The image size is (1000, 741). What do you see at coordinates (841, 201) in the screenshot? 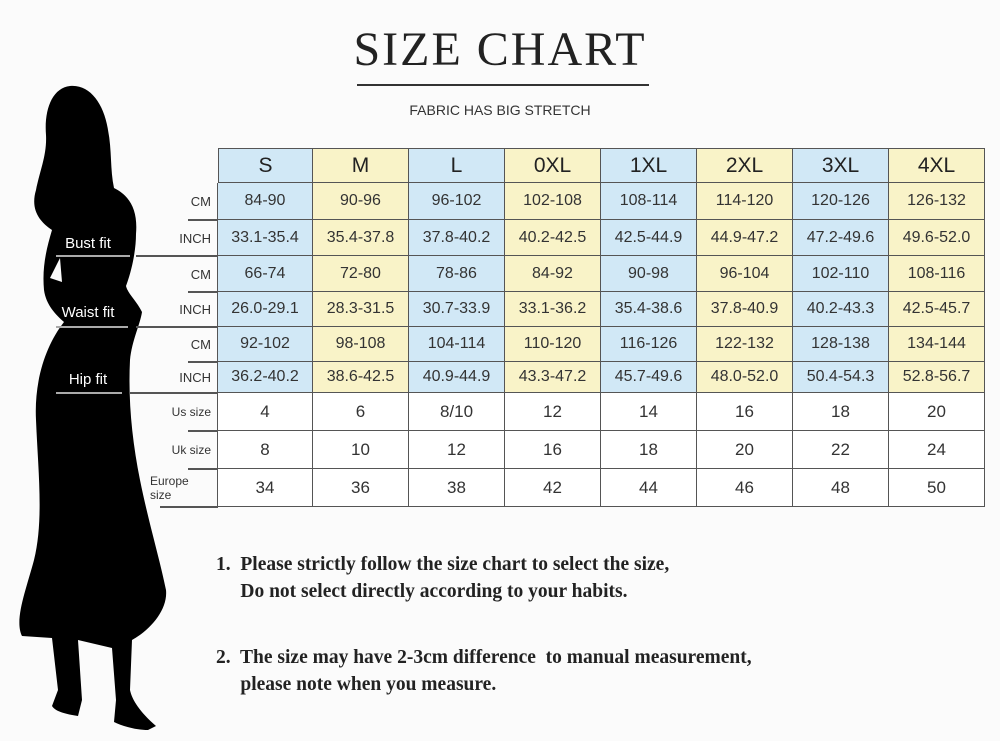
I see `table-cell: 120-126` at bounding box center [841, 201].